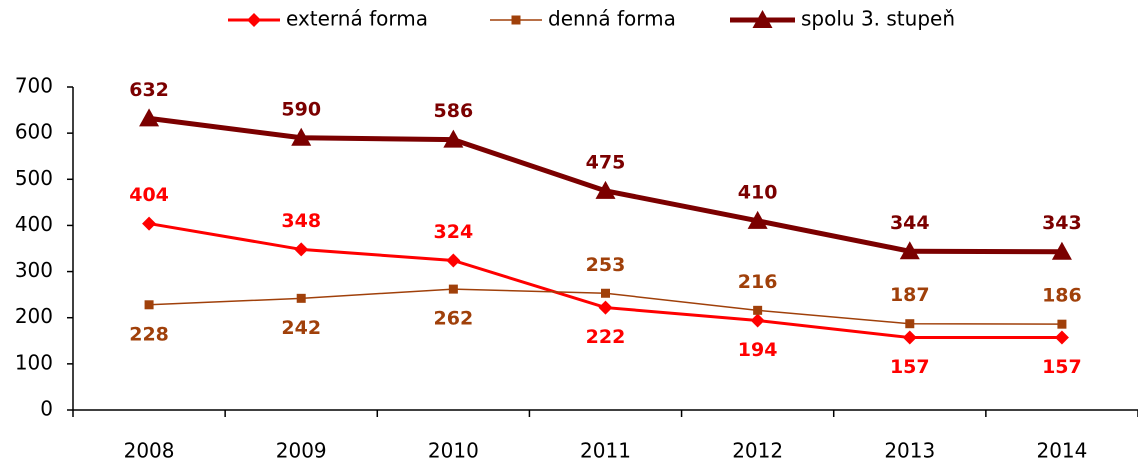 The width and height of the screenshot is (1138, 468). What do you see at coordinates (758, 192) in the screenshot?
I see `data-label: 410` at bounding box center [758, 192].